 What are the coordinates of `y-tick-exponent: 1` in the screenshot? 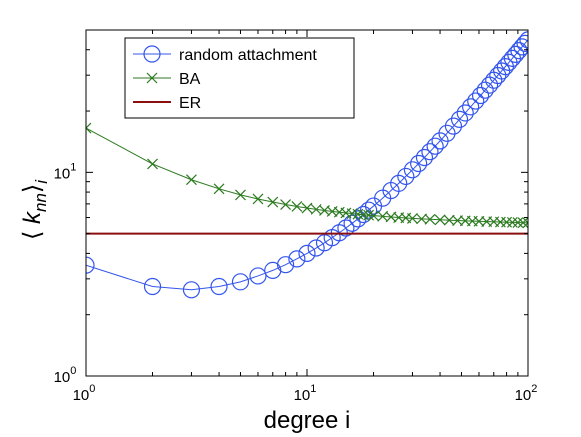 It's located at (73, 167).